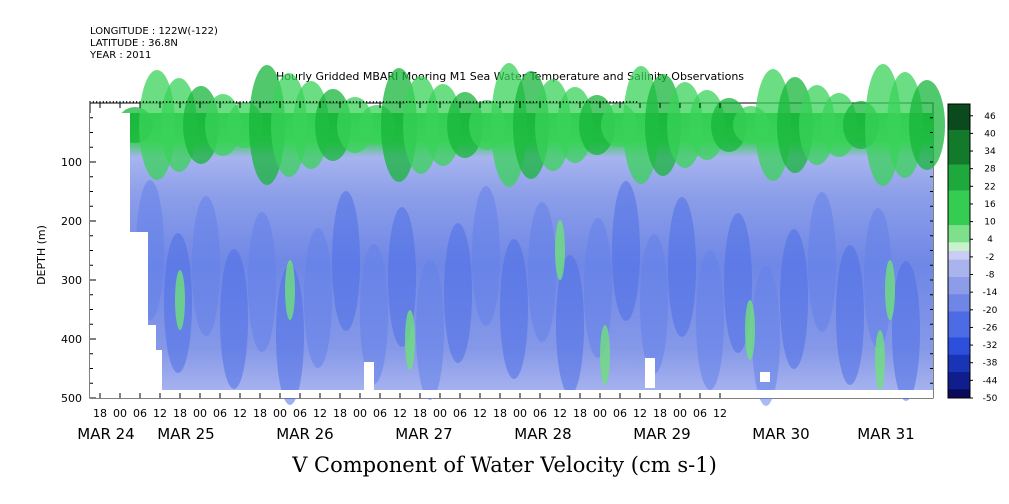 Image resolution: width=1009 pixels, height=504 pixels. What do you see at coordinates (105, 434) in the screenshot?
I see `x-day-label: MAR 24` at bounding box center [105, 434].